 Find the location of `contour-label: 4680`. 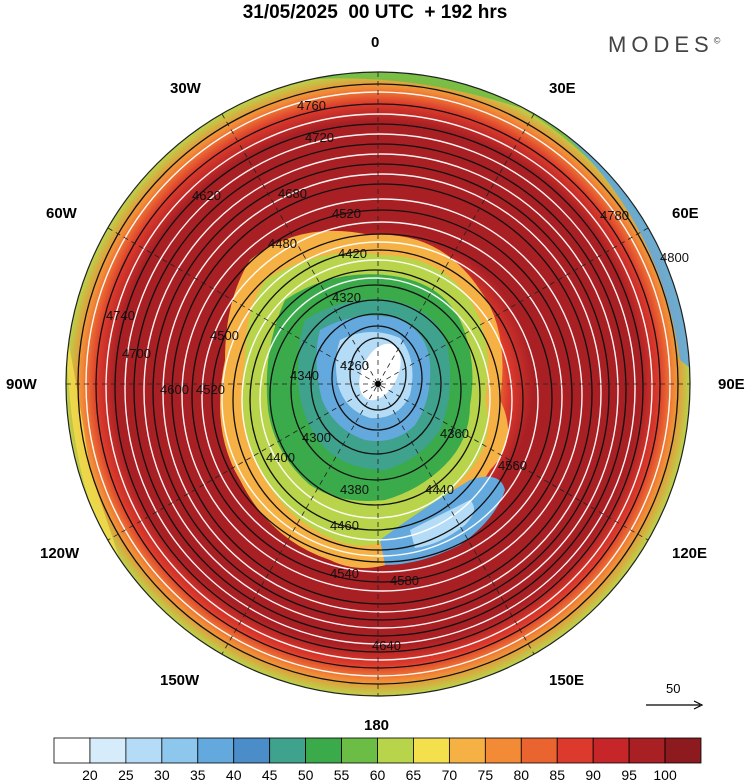

contour-label: 4680 is located at coordinates (292, 193).